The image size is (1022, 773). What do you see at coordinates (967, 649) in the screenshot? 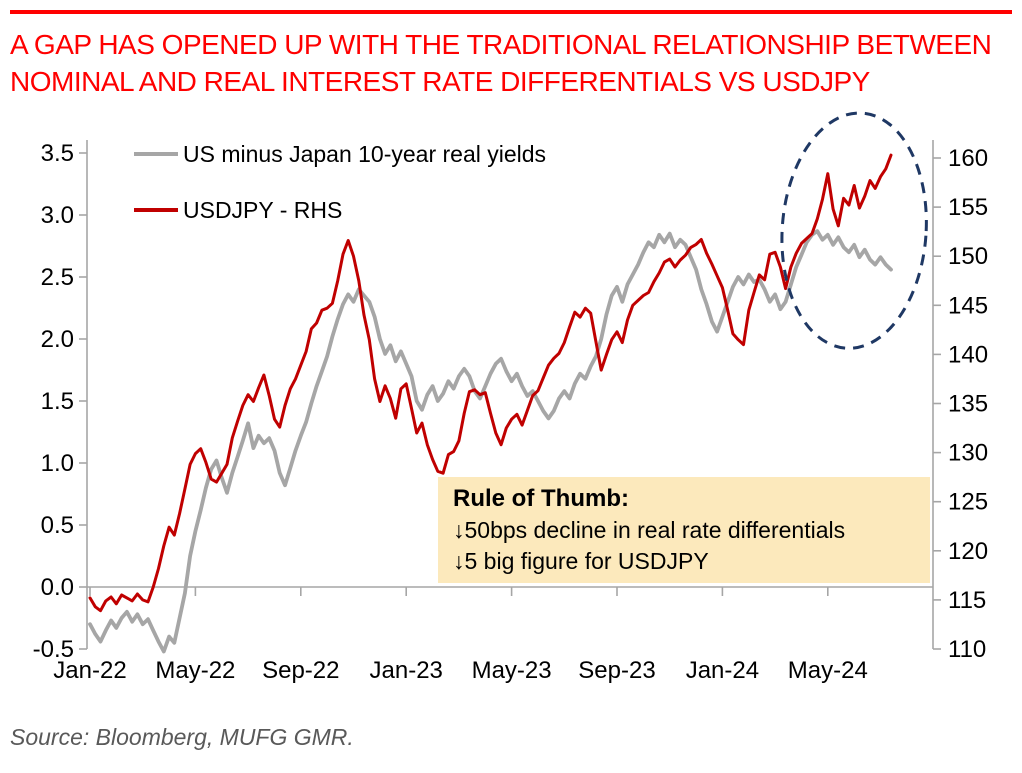
I see `right-tick-label: 110` at bounding box center [967, 649].